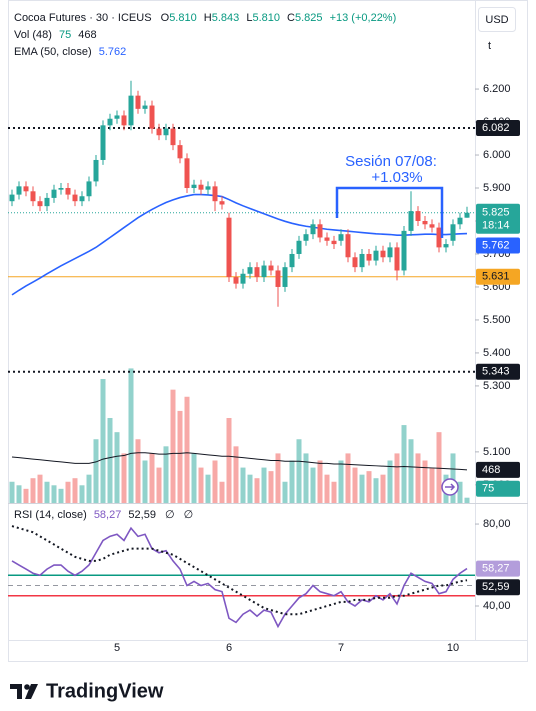  I want to click on price-badge-label: 58,27, so click(496, 568).